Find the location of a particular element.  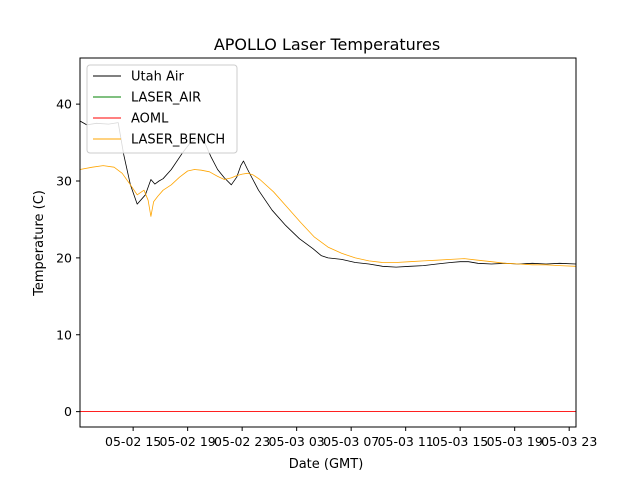

x-tick-label: 05-03 23 is located at coordinates (569, 441).